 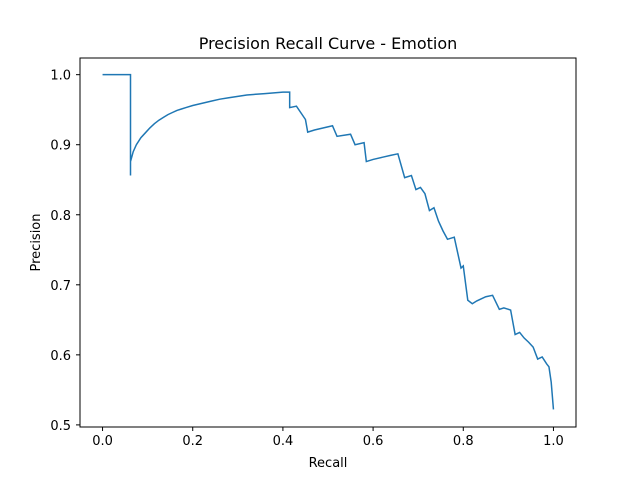 I want to click on y-tick-label: 0.9, so click(x=60, y=146).